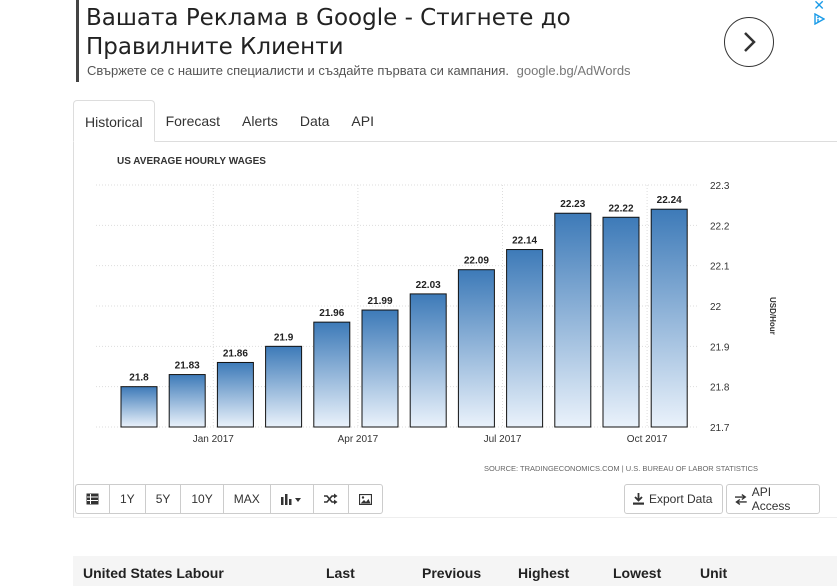 The width and height of the screenshot is (837, 586). Describe the element at coordinates (247, 499) in the screenshot. I see `range-max-button: MAX` at that location.